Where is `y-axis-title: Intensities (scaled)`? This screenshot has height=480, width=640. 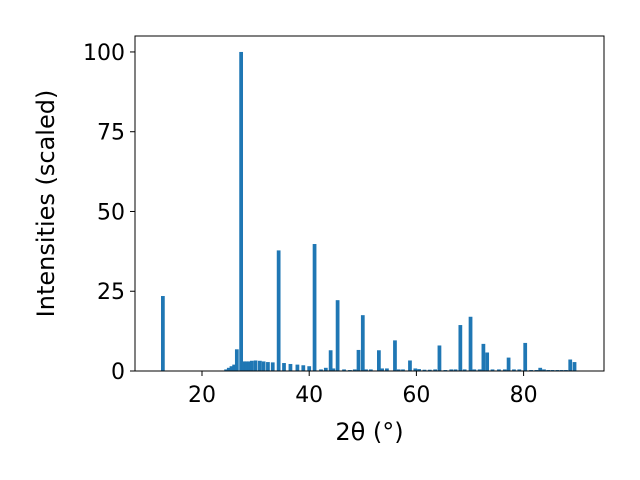 y-axis-title: Intensities (scaled) is located at coordinates (46, 204).